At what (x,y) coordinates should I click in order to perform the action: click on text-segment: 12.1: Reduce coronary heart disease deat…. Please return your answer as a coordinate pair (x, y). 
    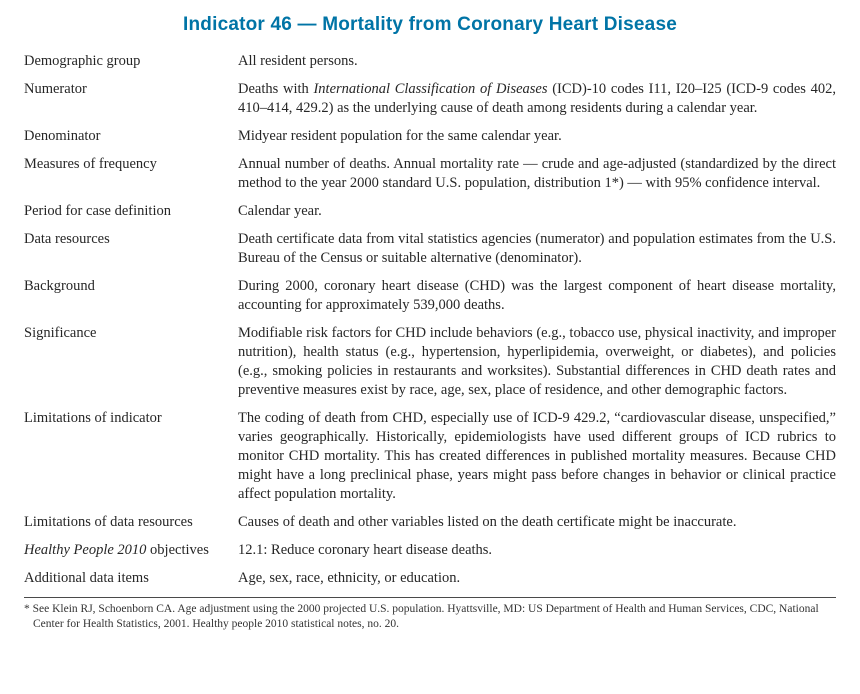
    Looking at the image, I should click on (365, 550).